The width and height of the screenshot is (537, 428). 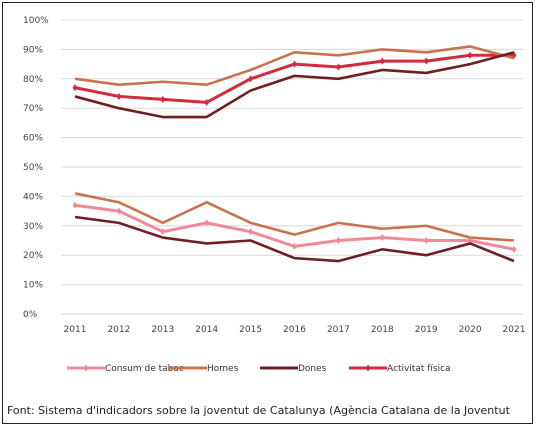 I want to click on x-tick-label: 2016, so click(x=294, y=330).